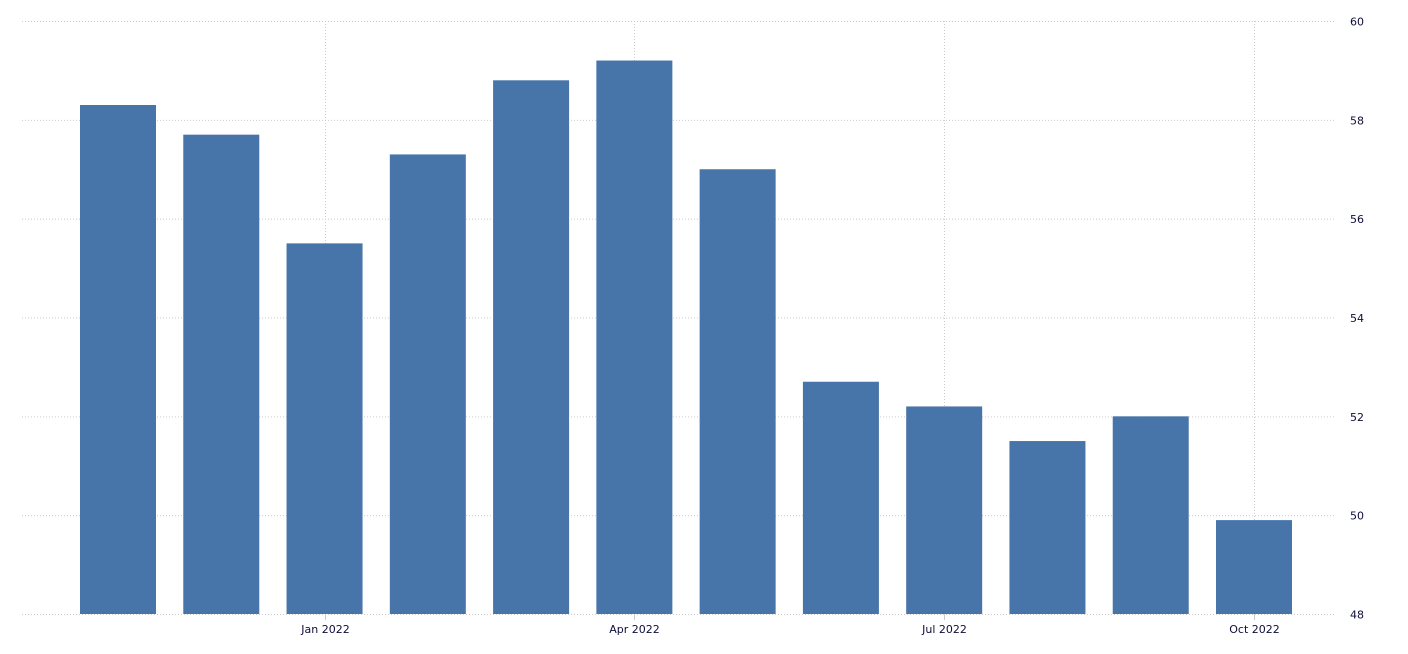  Describe the element at coordinates (1047, 527) in the screenshot. I see `bar-aug-2022` at that location.